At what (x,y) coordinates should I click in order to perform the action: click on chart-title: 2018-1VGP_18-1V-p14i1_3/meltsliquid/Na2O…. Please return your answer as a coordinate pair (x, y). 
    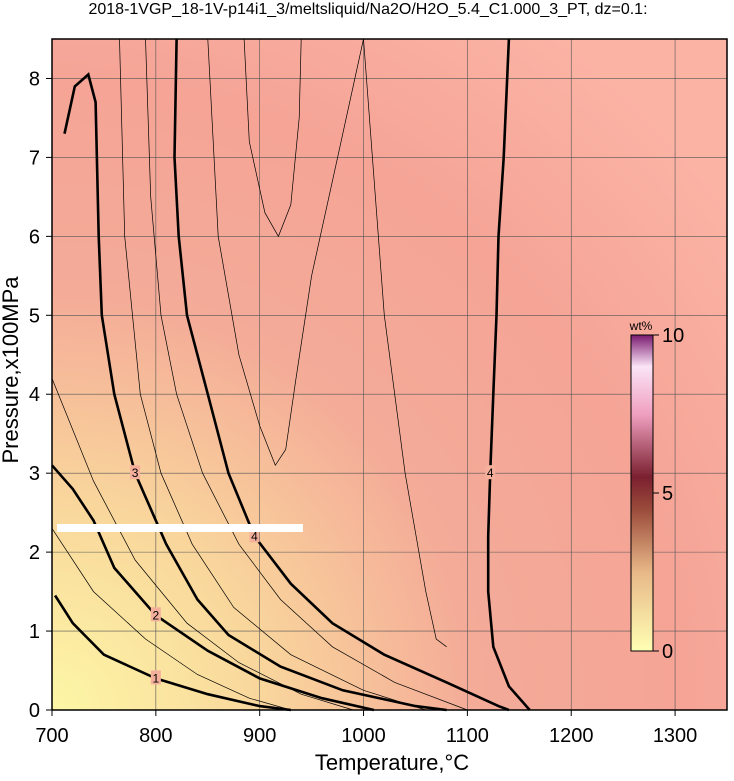
    Looking at the image, I should click on (367, 9).